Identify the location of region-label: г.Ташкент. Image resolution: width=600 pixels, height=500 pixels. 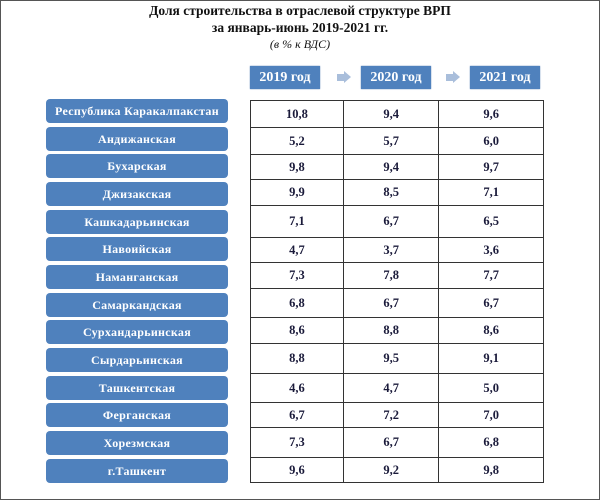
(137, 471).